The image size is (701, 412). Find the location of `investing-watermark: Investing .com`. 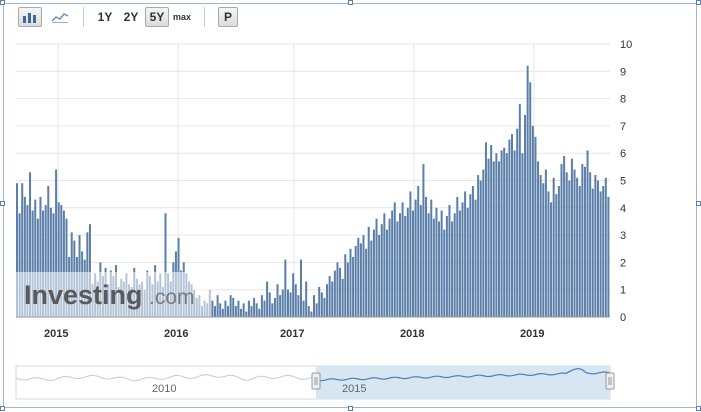

investing-watermark: Investing .com is located at coordinates (113, 294).